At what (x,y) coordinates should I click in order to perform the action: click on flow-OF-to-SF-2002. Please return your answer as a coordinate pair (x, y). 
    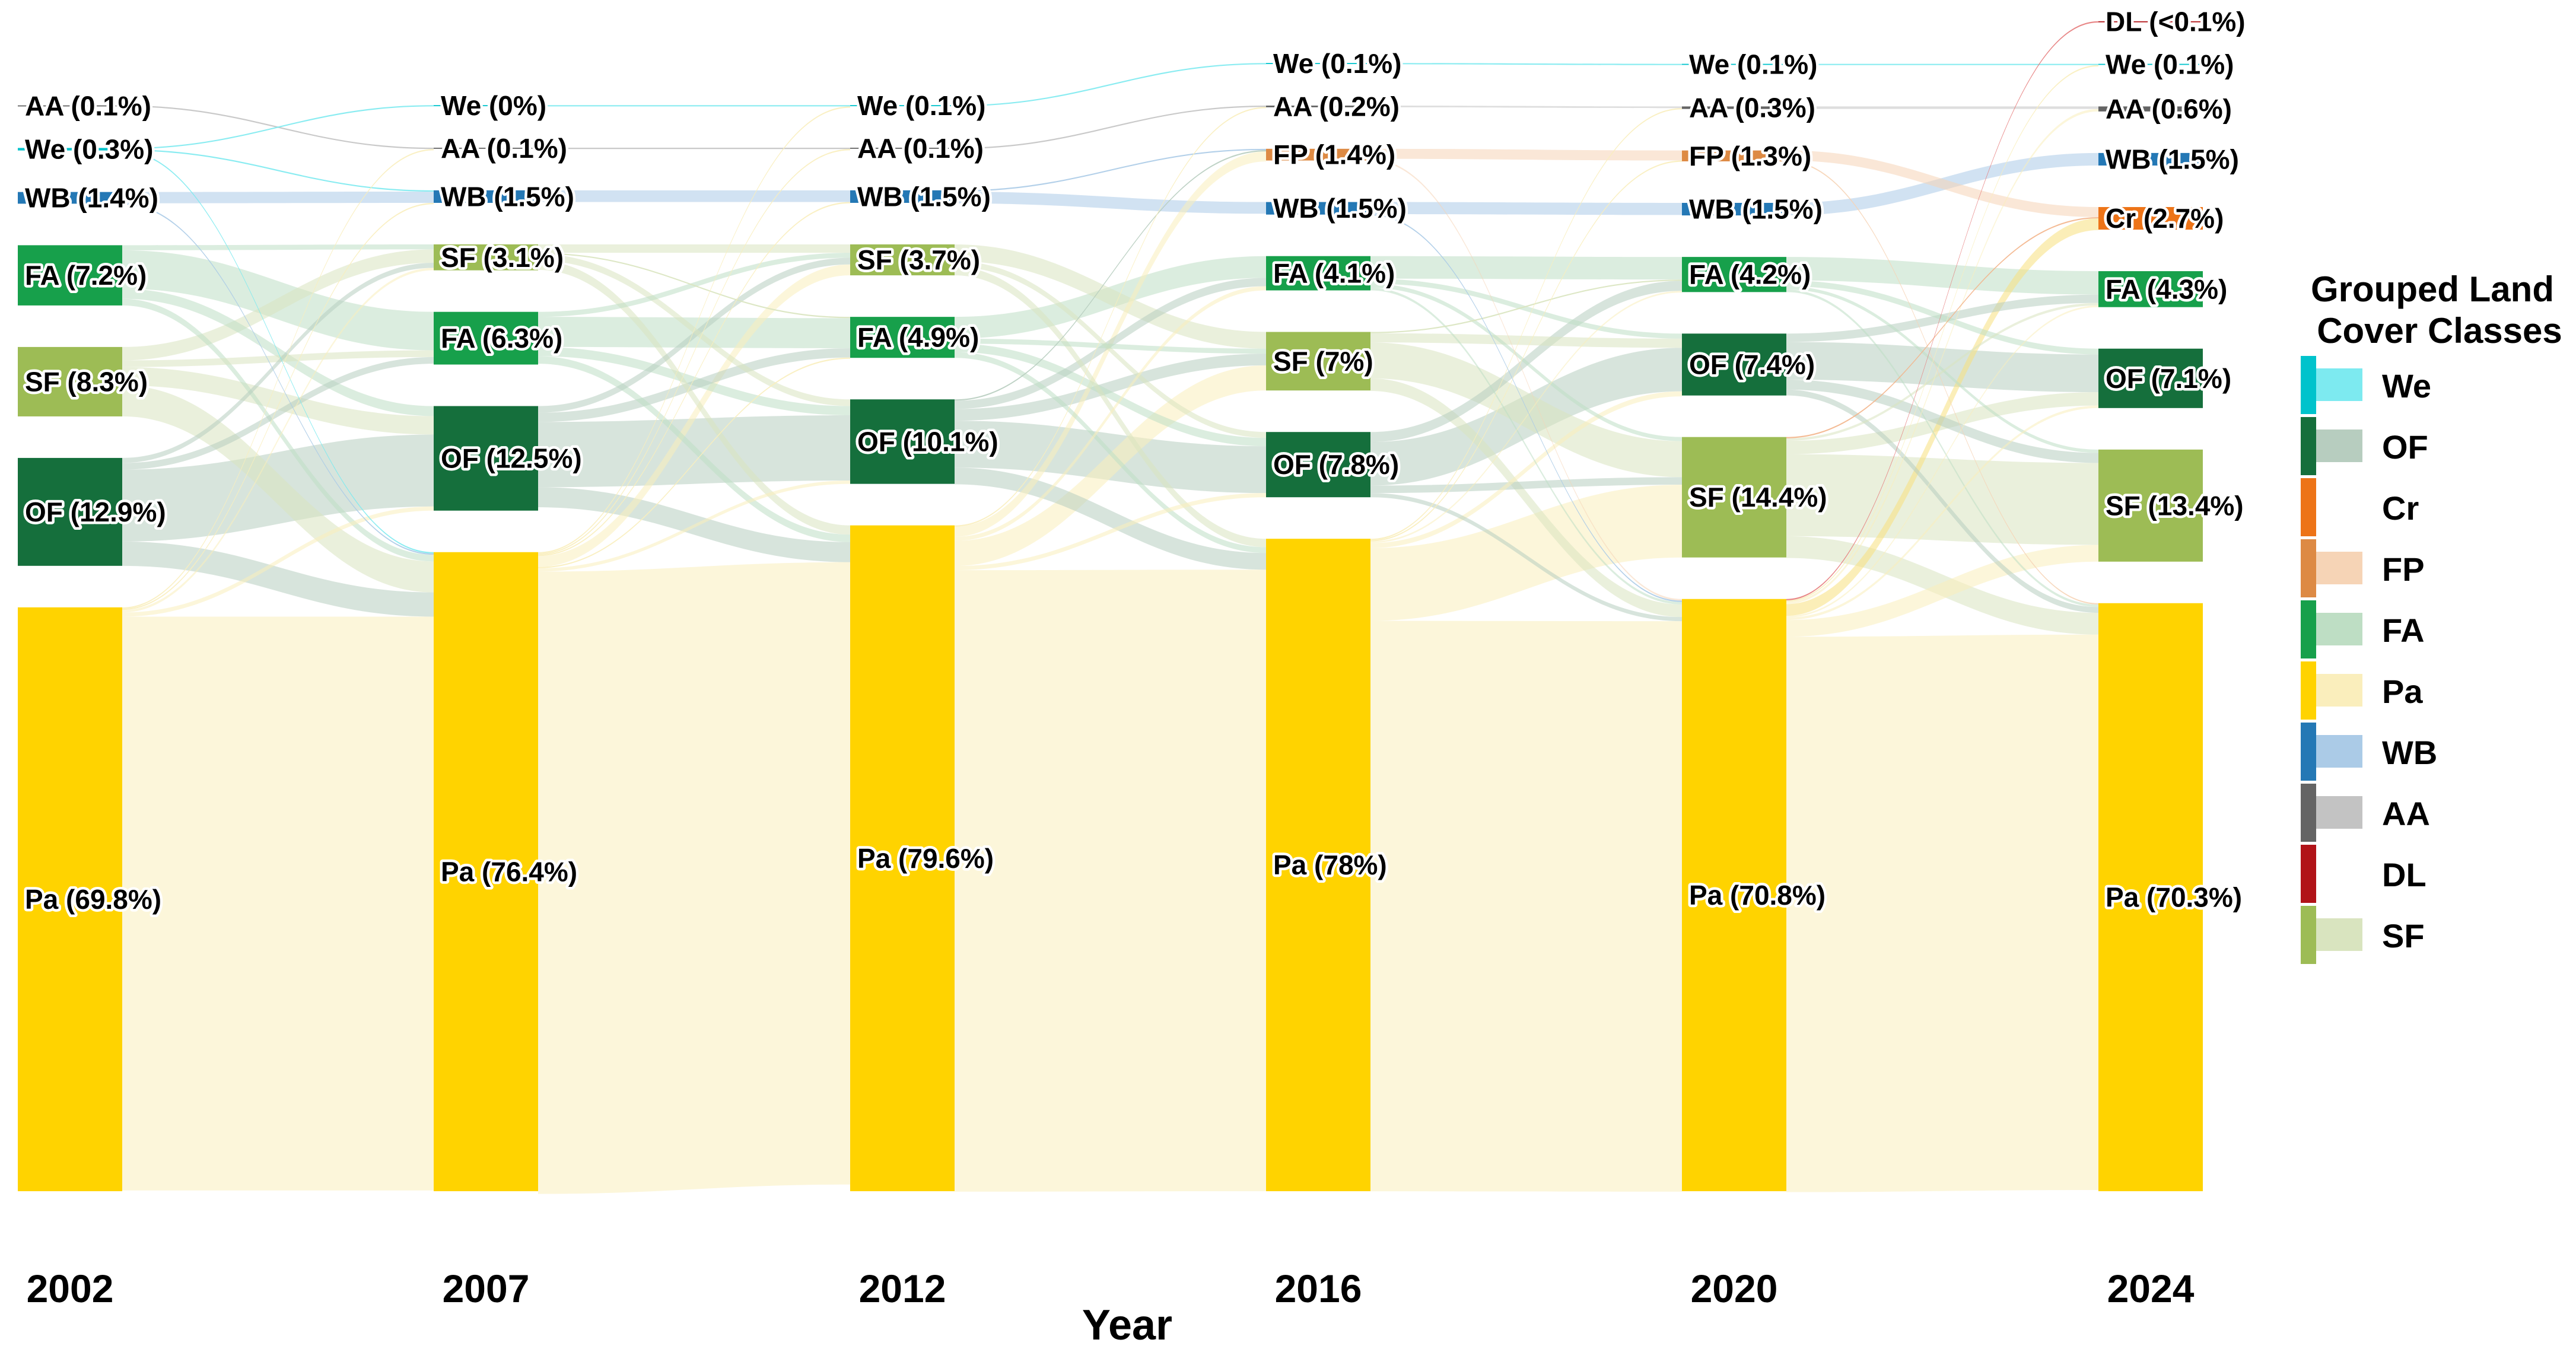
    Looking at the image, I should click on (278, 362).